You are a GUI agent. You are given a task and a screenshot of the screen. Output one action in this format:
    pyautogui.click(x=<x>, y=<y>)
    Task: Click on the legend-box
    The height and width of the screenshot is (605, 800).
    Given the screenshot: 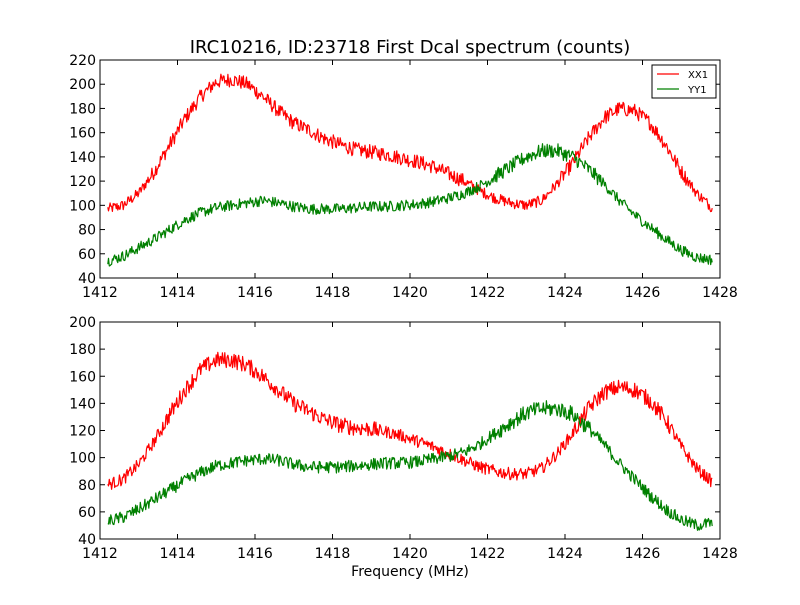 What is the action you would take?
    pyautogui.click(x=684, y=81)
    